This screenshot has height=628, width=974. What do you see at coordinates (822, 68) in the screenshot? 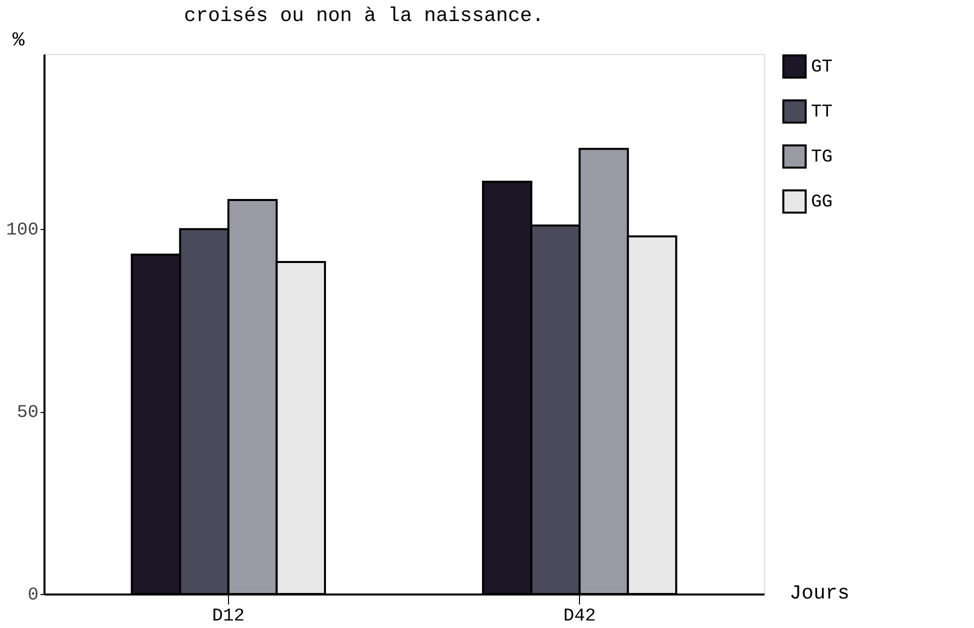
I see `legend-label: GT` at bounding box center [822, 68].